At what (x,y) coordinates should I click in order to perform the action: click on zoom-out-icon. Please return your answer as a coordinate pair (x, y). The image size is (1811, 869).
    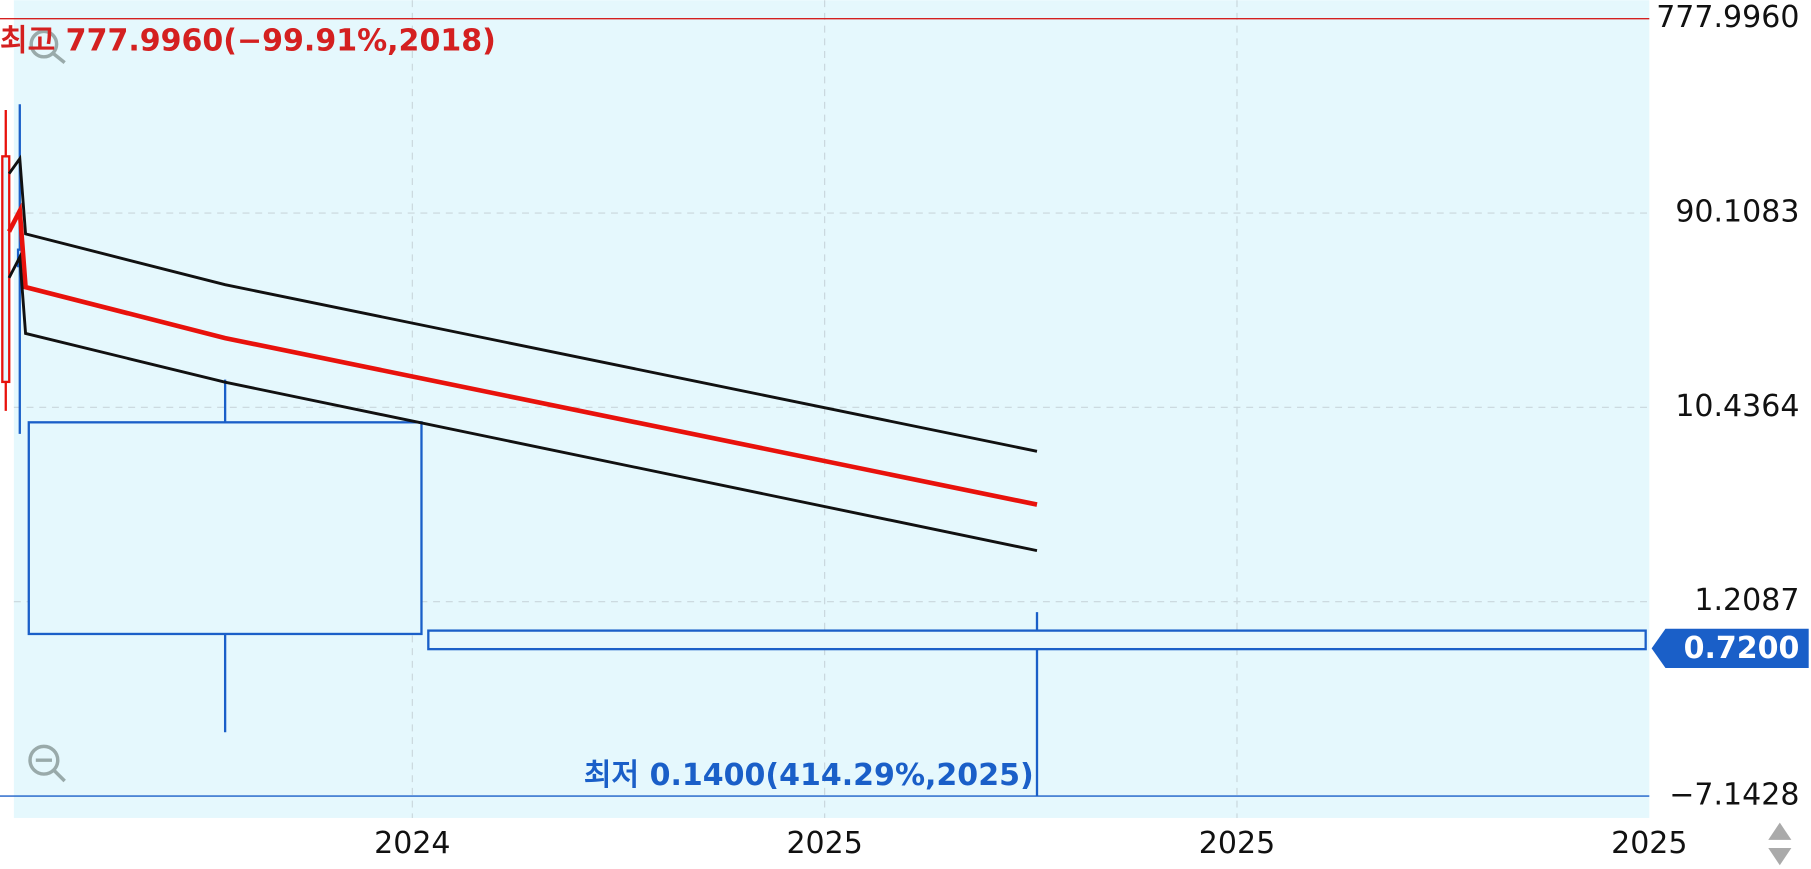
    Looking at the image, I should click on (47, 763).